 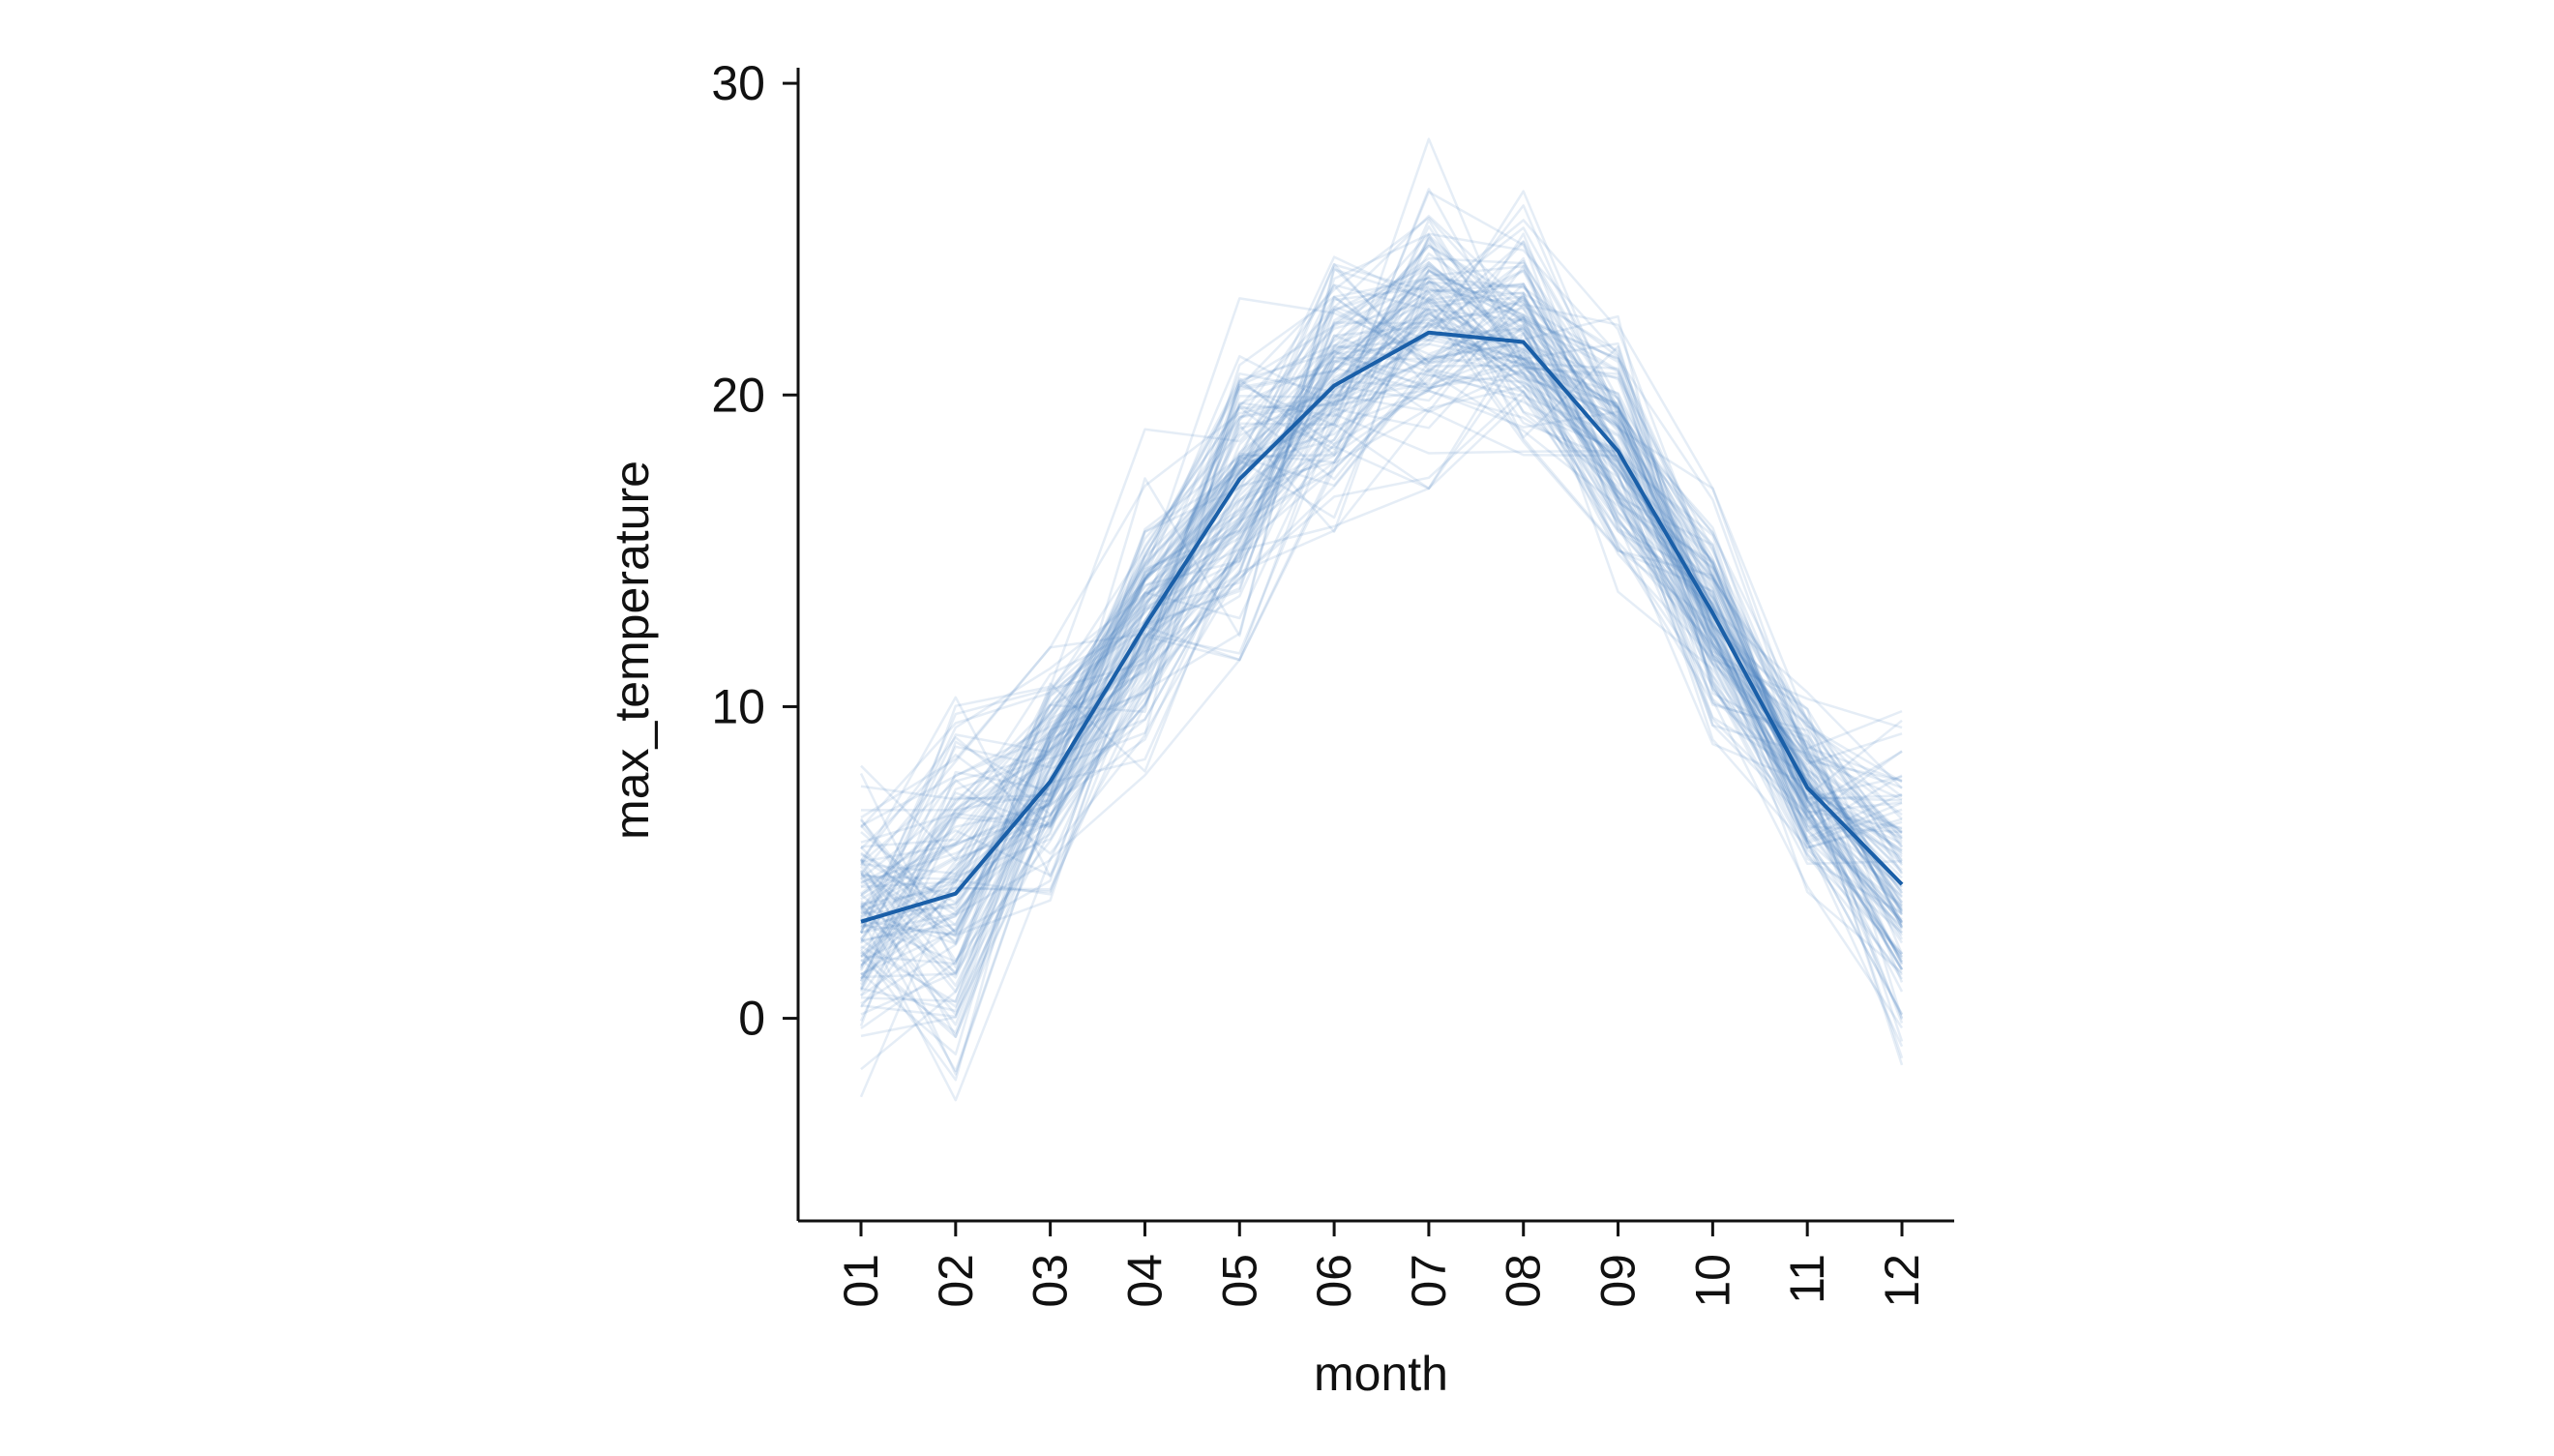 What do you see at coordinates (1429, 1281) in the screenshot?
I see `x-tick-label: 07` at bounding box center [1429, 1281].